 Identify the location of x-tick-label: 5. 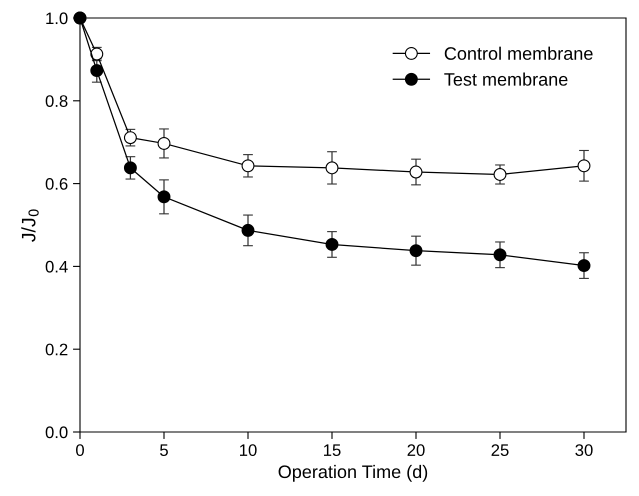
(164, 450).